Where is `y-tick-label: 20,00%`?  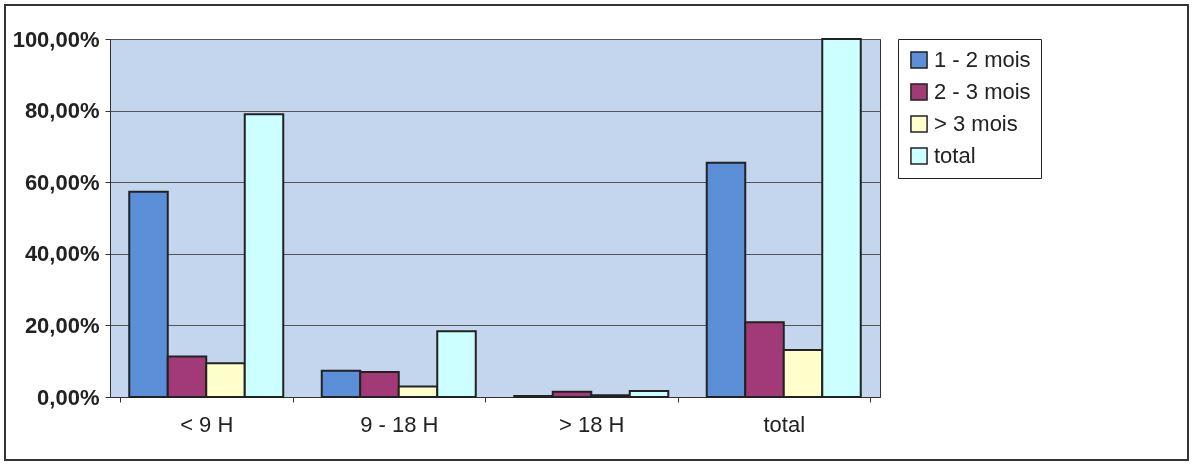 y-tick-label: 20,00% is located at coordinates (62, 325).